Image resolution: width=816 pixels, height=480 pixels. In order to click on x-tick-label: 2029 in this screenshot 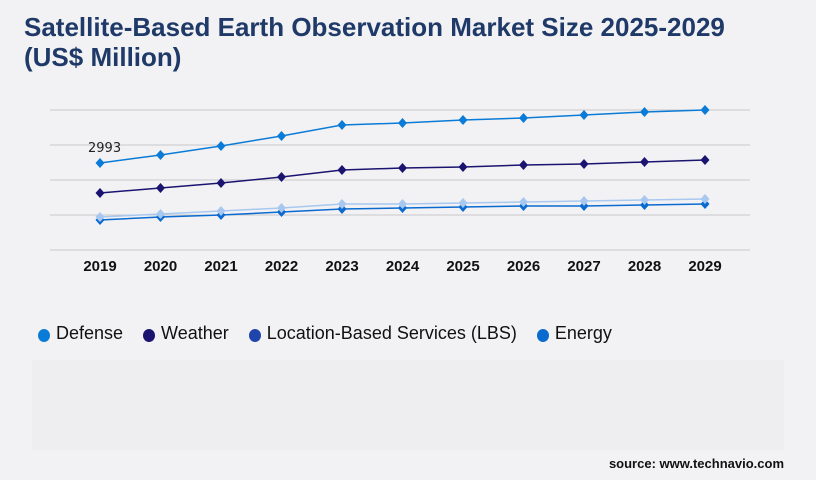, I will do `click(704, 266)`.